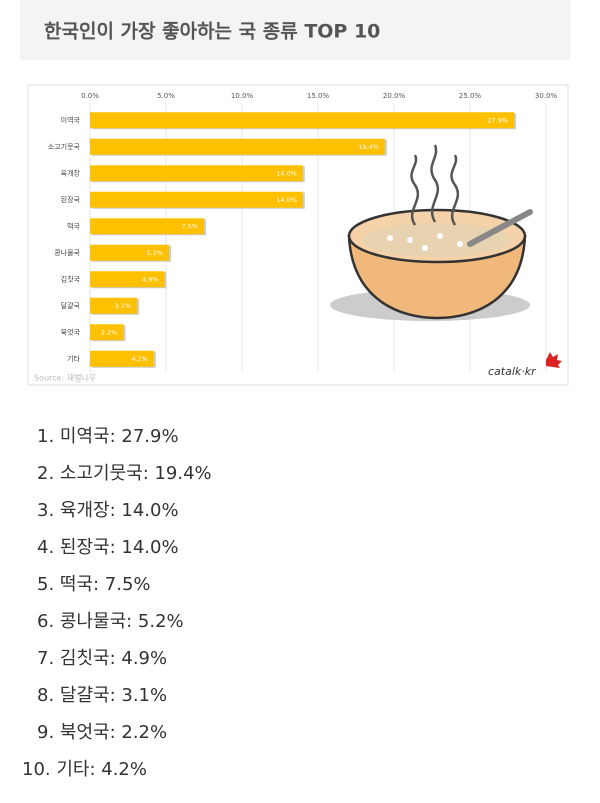 The image size is (600, 803). I want to click on list-item: 8. 달걀국: 3.1%, so click(102, 695).